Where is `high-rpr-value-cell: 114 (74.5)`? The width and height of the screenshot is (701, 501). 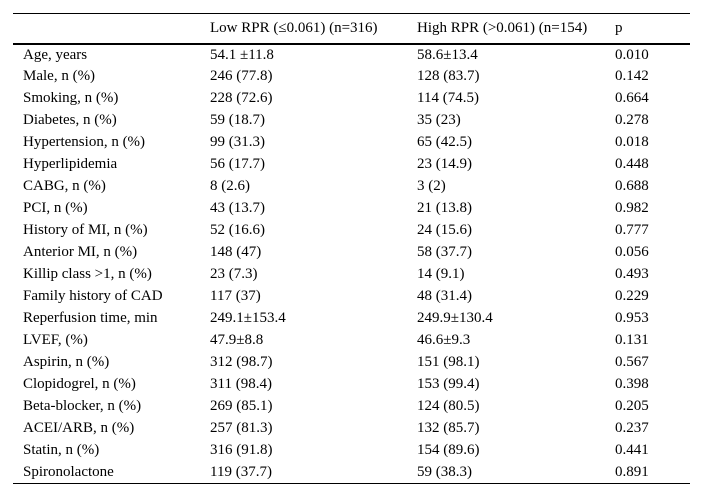
high-rpr-value-cell: 114 (74.5) is located at coordinates (448, 98).